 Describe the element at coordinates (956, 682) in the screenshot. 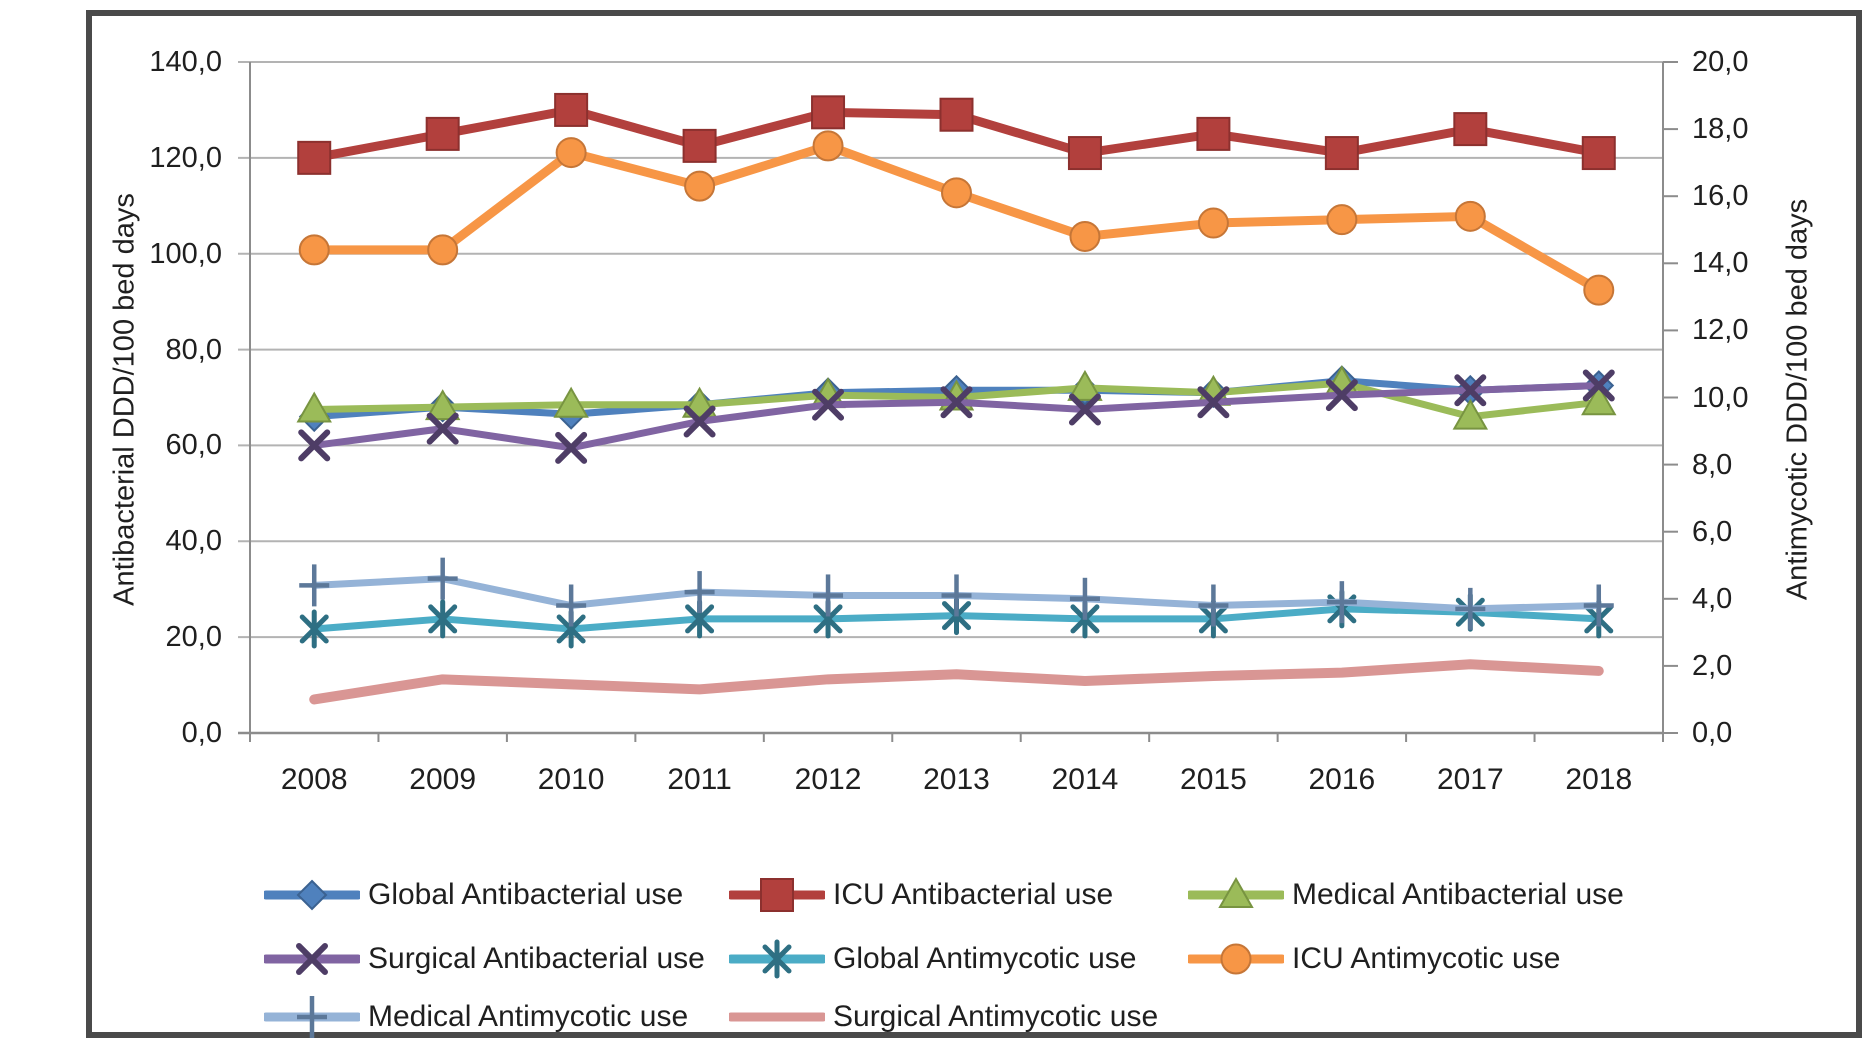

I see `series-line-surgical-antimycotic-use` at that location.